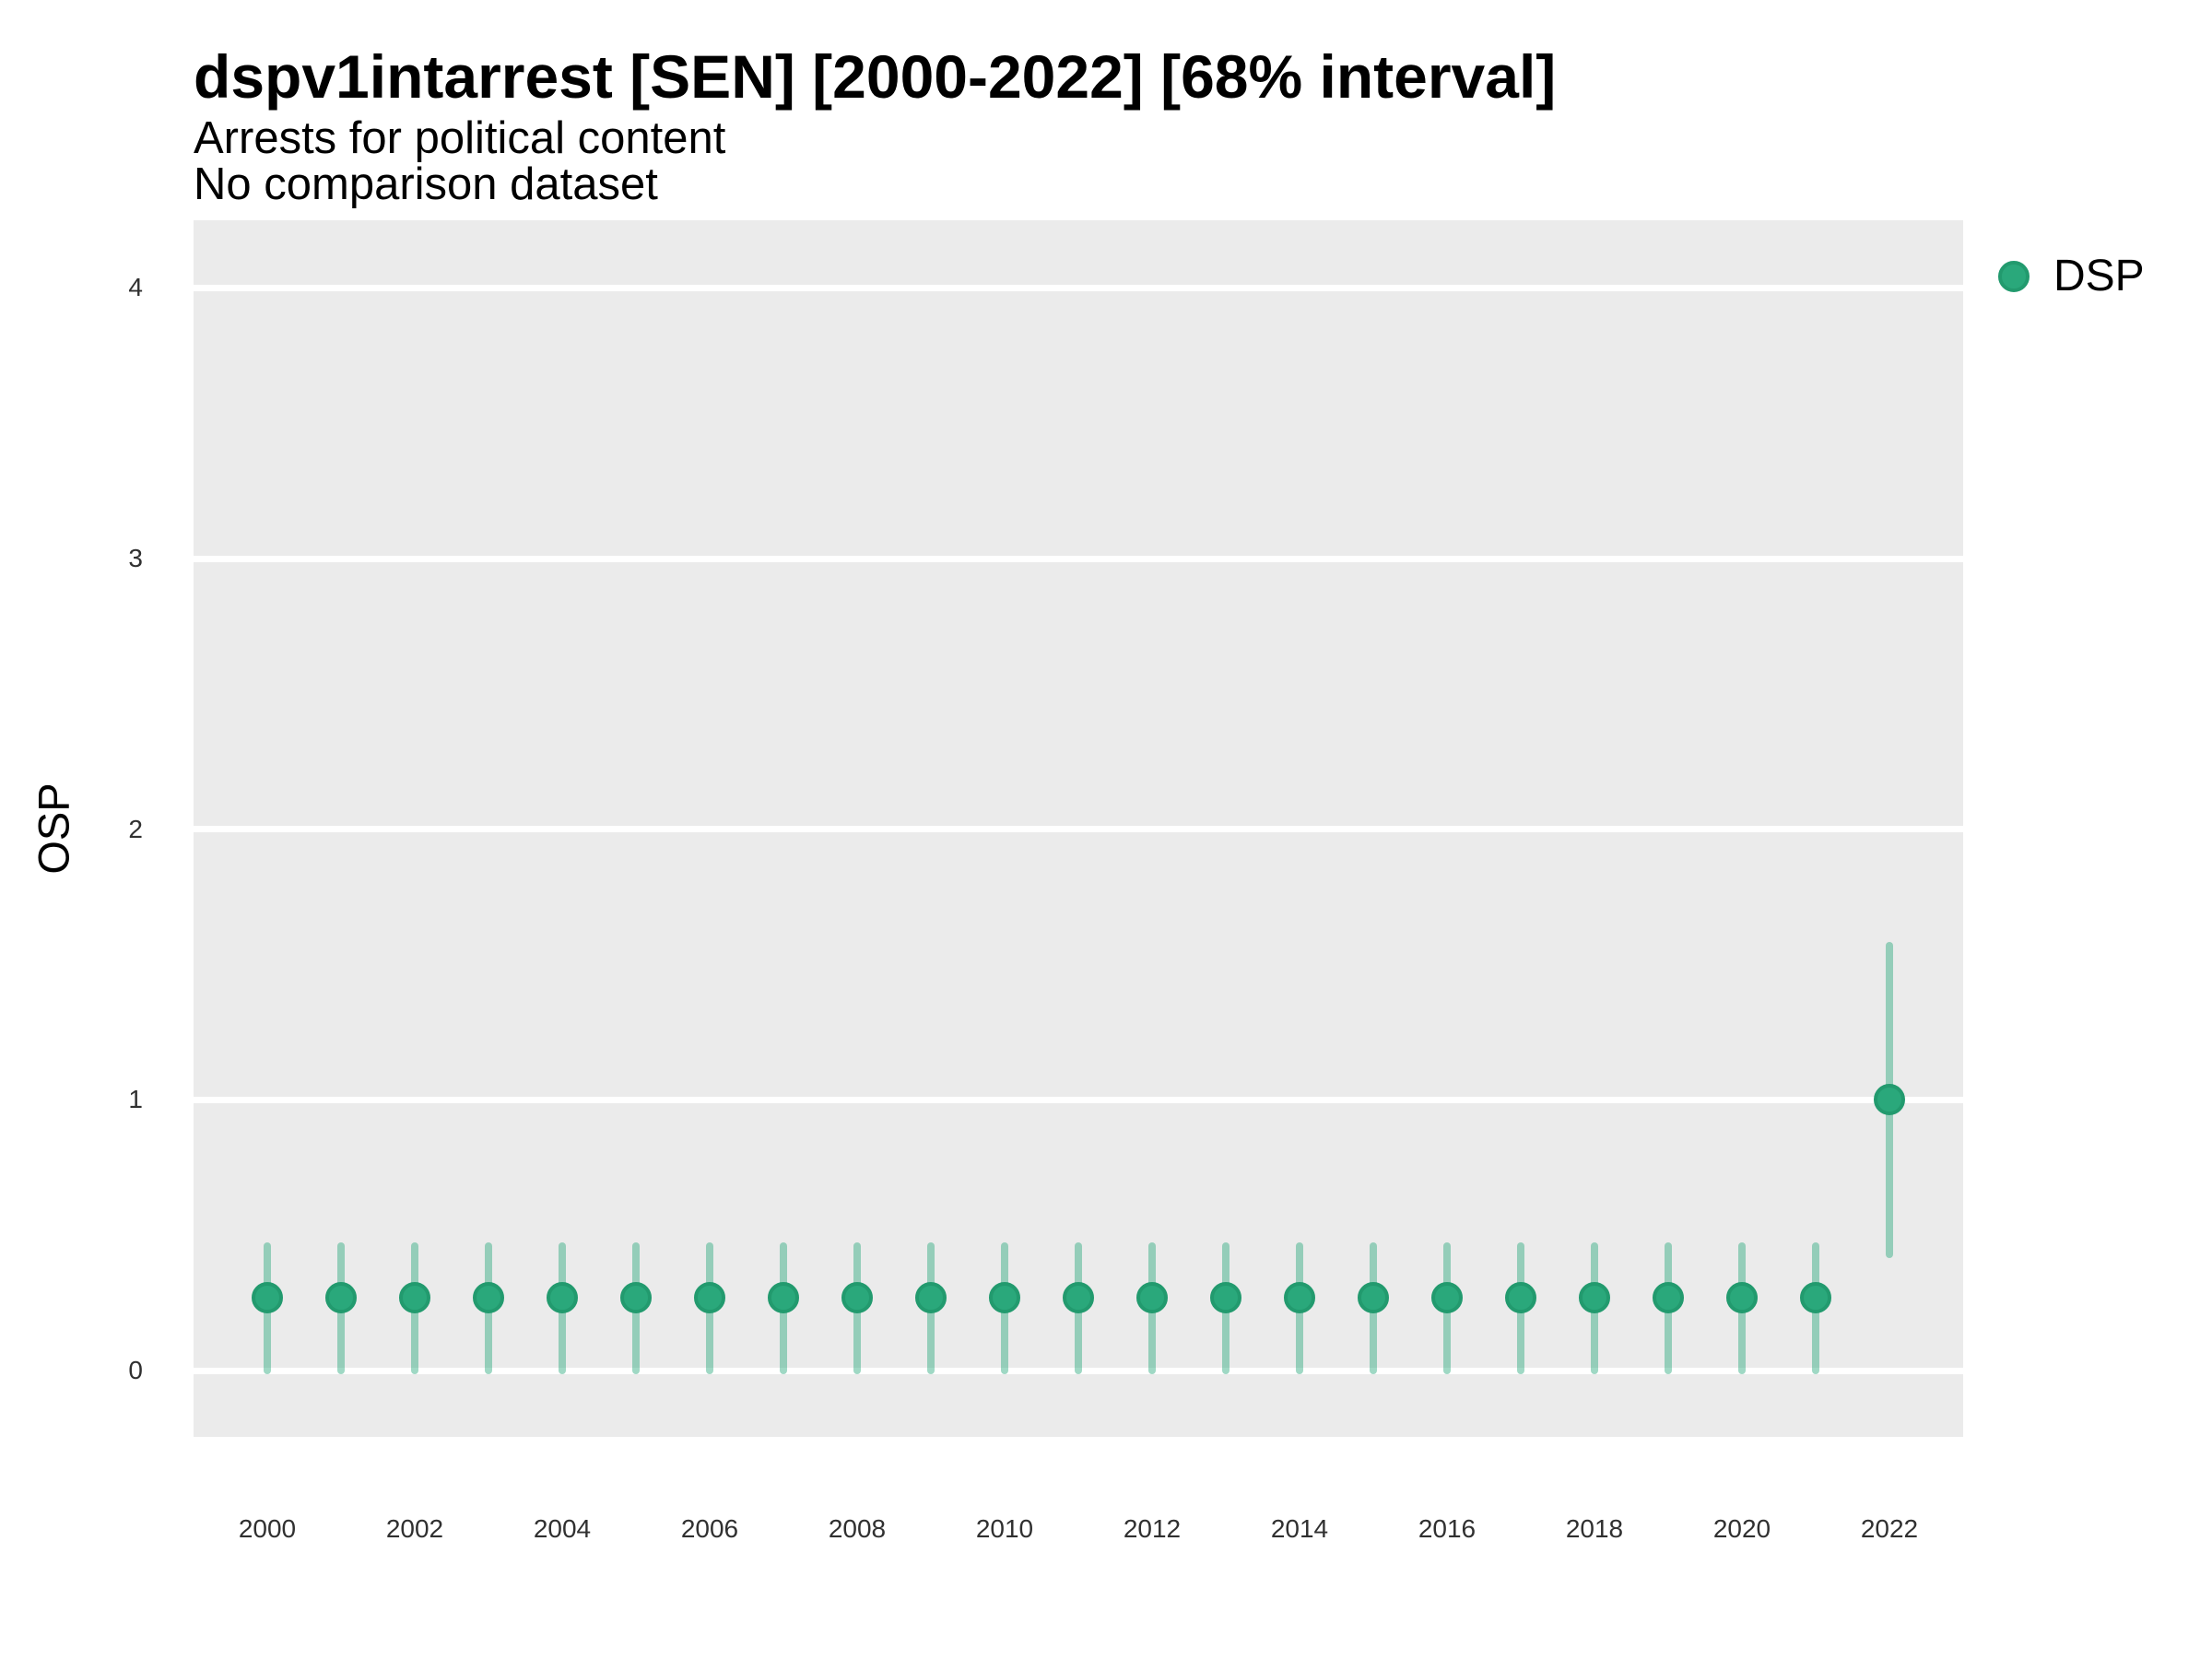 The image size is (2212, 1659). Describe the element at coordinates (460, 138) in the screenshot. I see `chart-subtitle-line1: Arrests for political content` at that location.